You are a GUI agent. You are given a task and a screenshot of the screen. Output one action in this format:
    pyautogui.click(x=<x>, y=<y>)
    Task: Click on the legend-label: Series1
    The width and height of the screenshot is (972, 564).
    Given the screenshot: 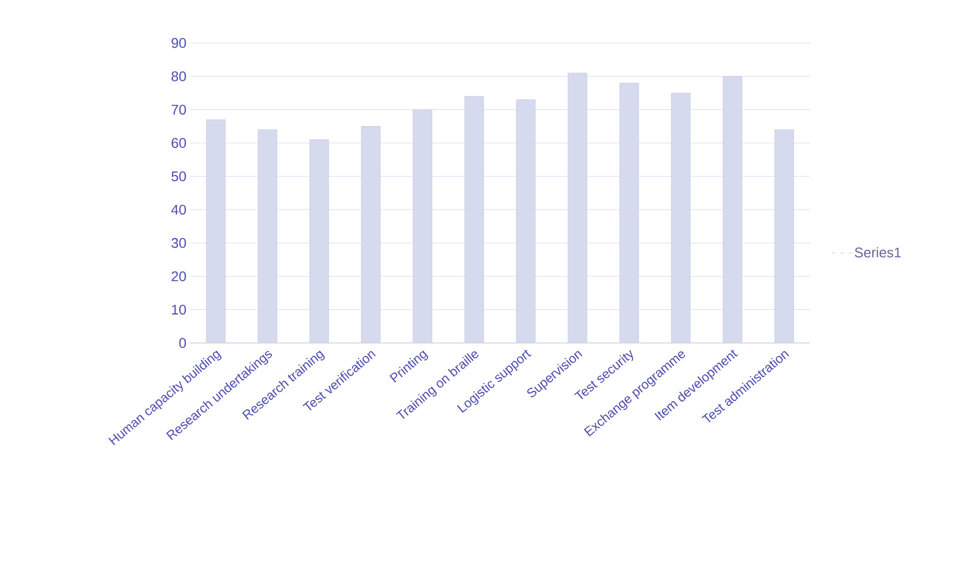 What is the action you would take?
    pyautogui.click(x=877, y=252)
    